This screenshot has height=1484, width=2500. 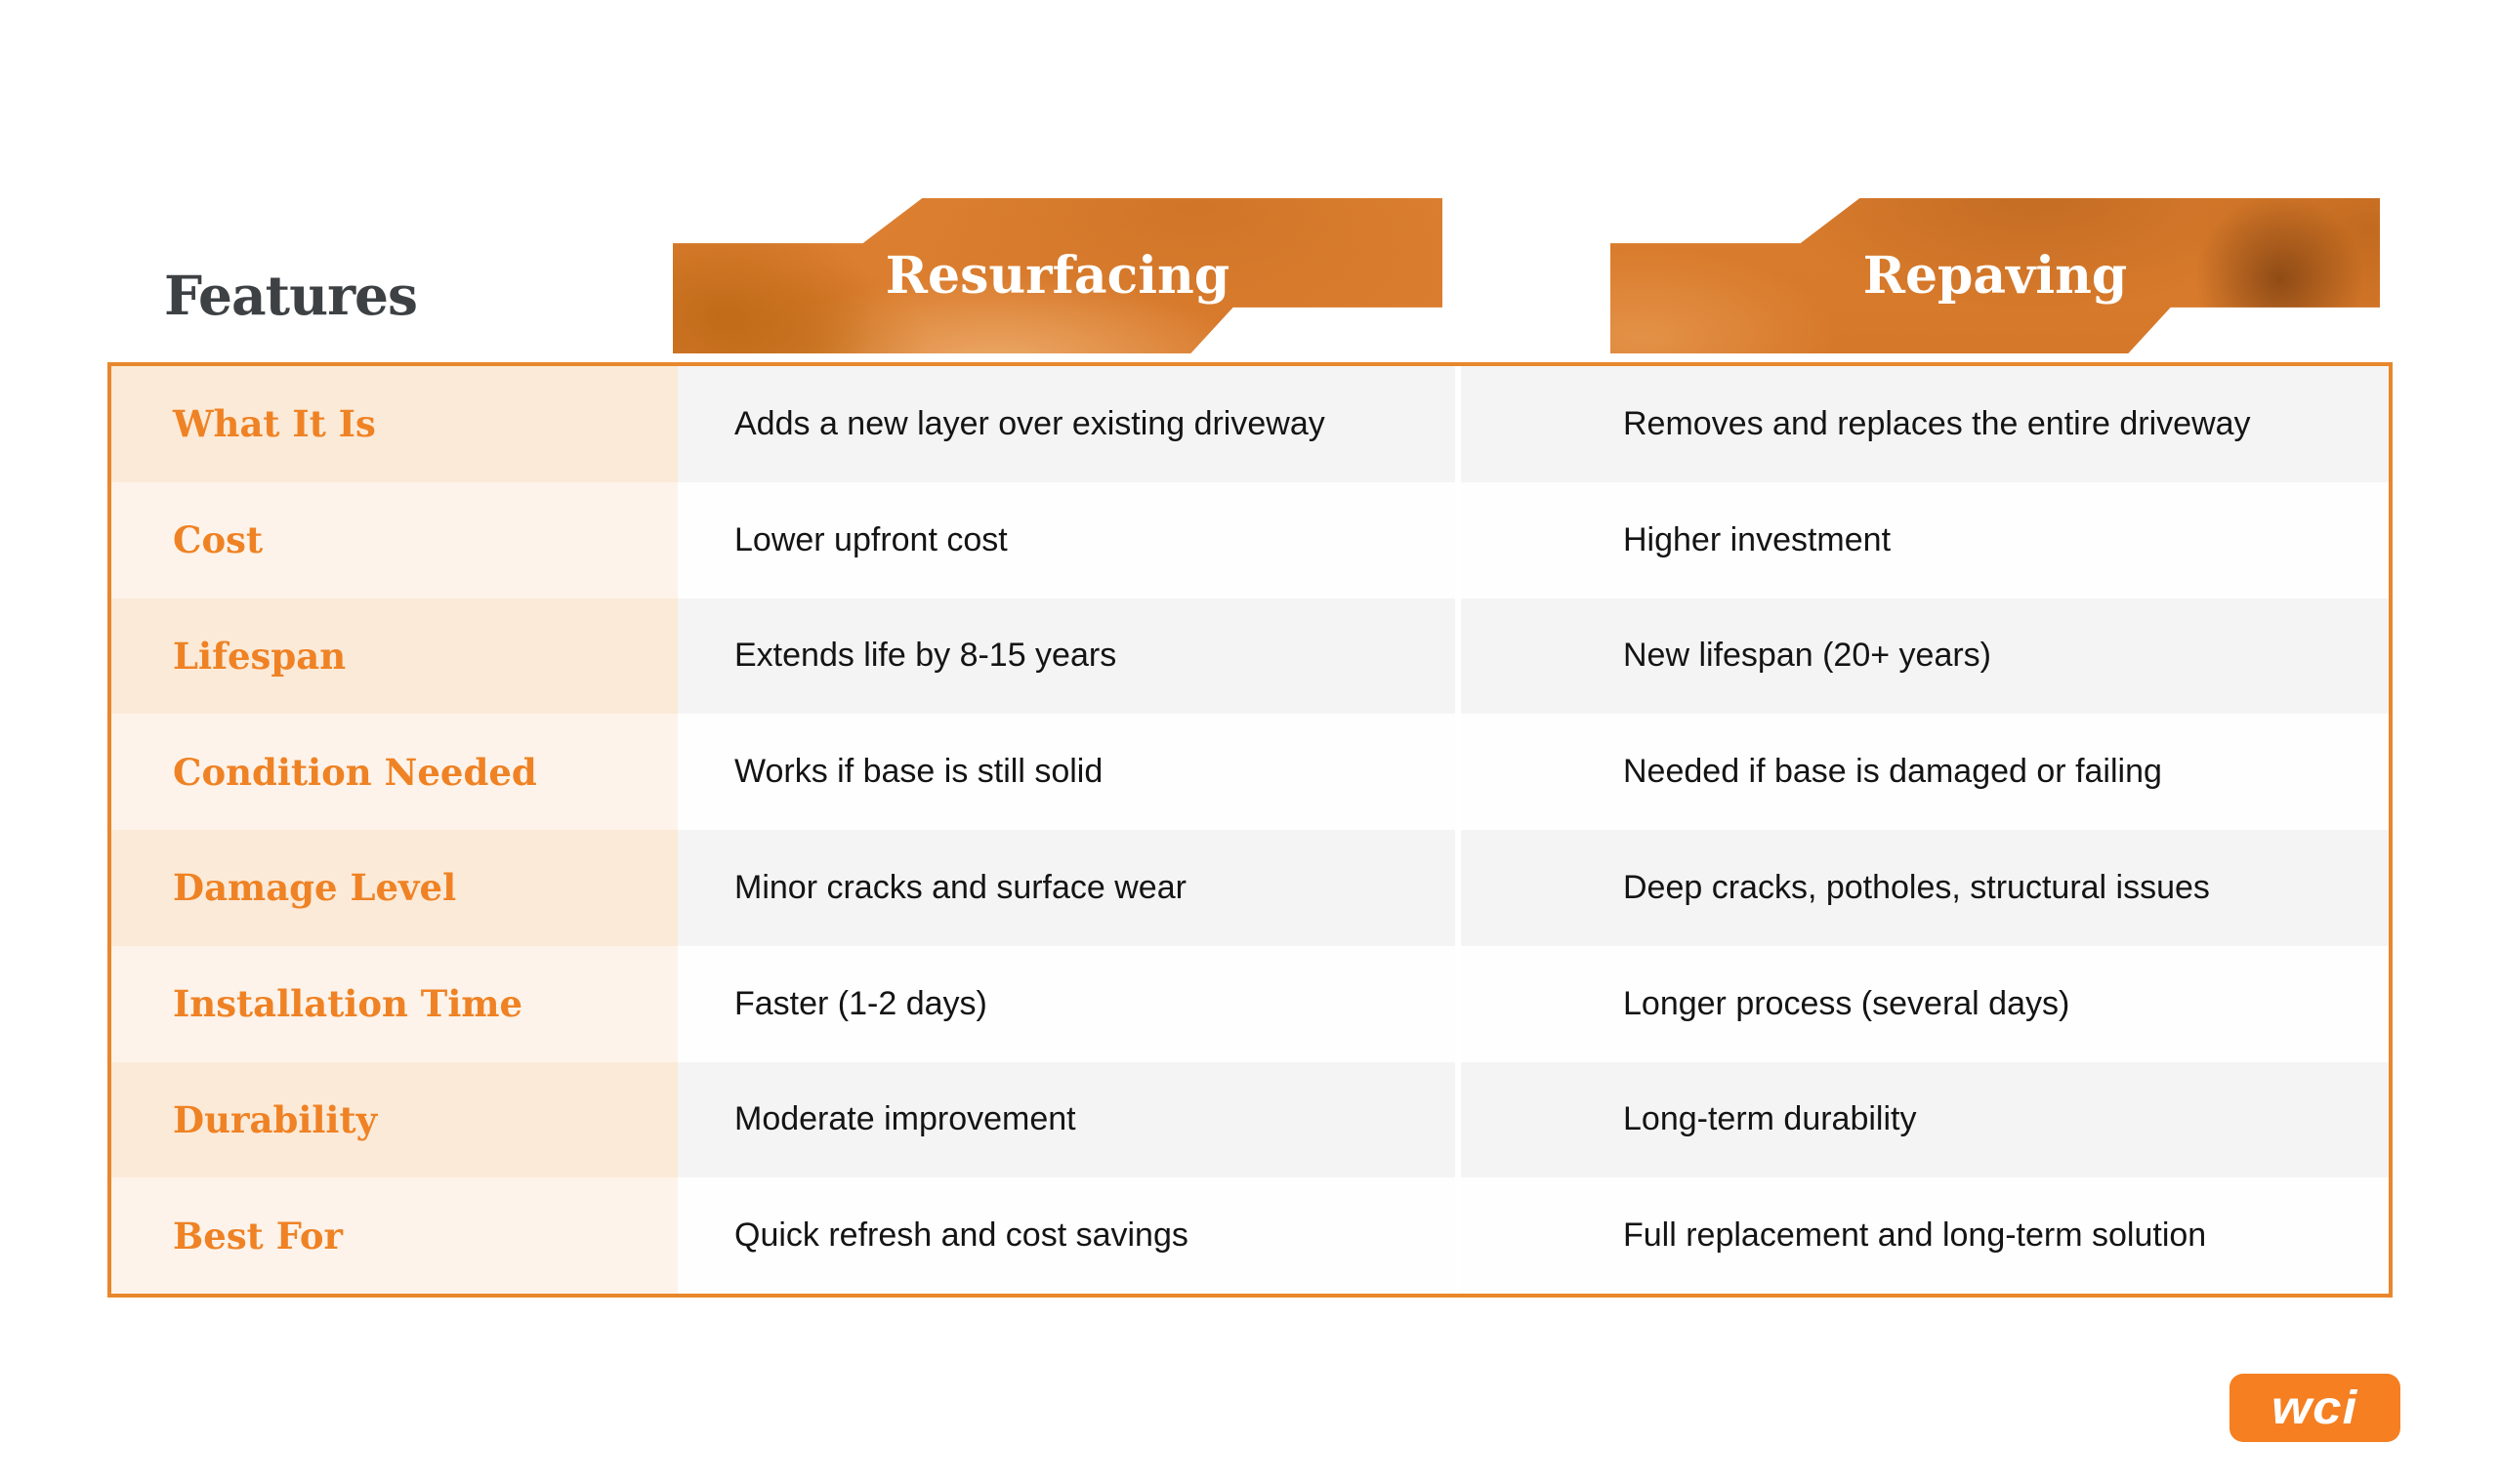 What do you see at coordinates (394, 1004) in the screenshot?
I see `feature-cell: Installation Time` at bounding box center [394, 1004].